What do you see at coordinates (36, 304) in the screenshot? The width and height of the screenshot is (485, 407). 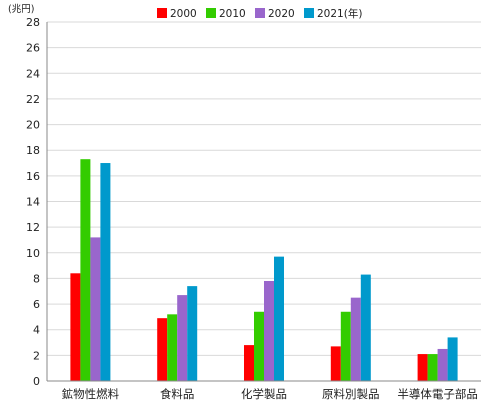 I see `y-tick-label: 6` at bounding box center [36, 304].